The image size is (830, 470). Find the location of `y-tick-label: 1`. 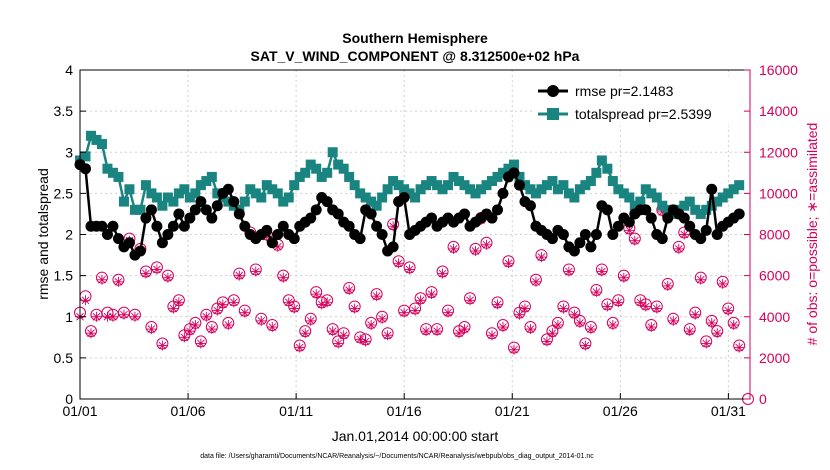

y-tick-label: 1 is located at coordinates (69, 317).